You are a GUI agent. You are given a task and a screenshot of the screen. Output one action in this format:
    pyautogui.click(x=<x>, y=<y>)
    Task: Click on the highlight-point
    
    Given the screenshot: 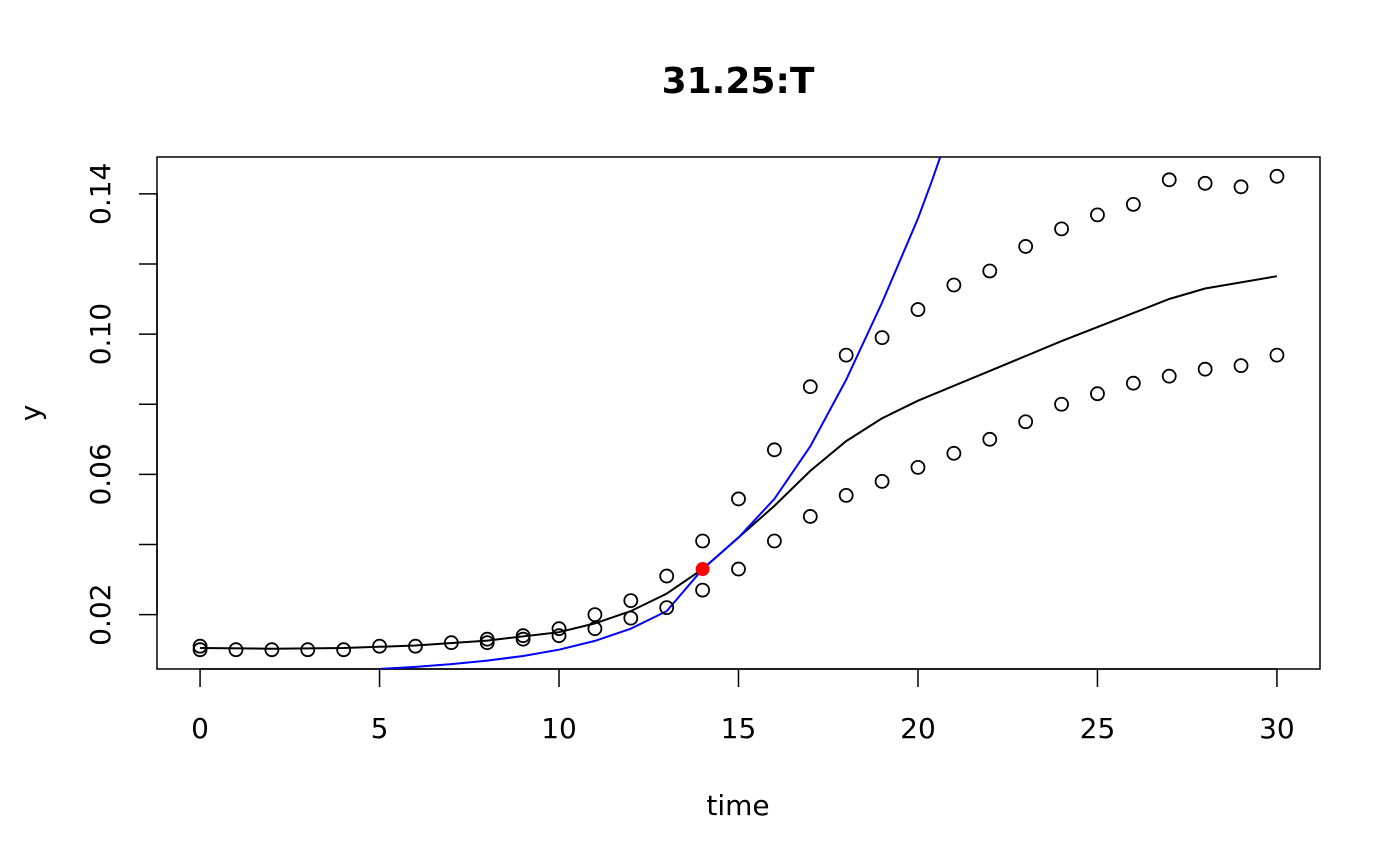 What is the action you would take?
    pyautogui.click(x=702, y=569)
    